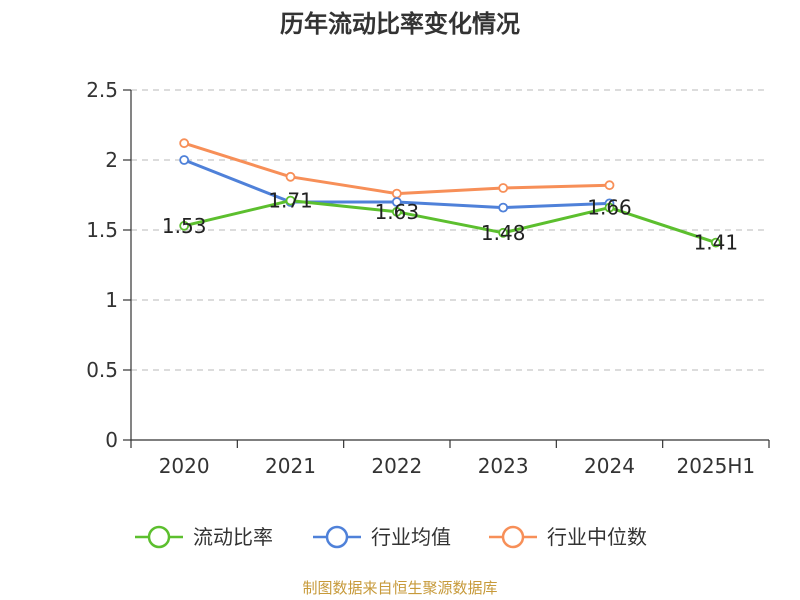  Describe the element at coordinates (102, 90) in the screenshot. I see `y-tick-label: 2.5` at that location.